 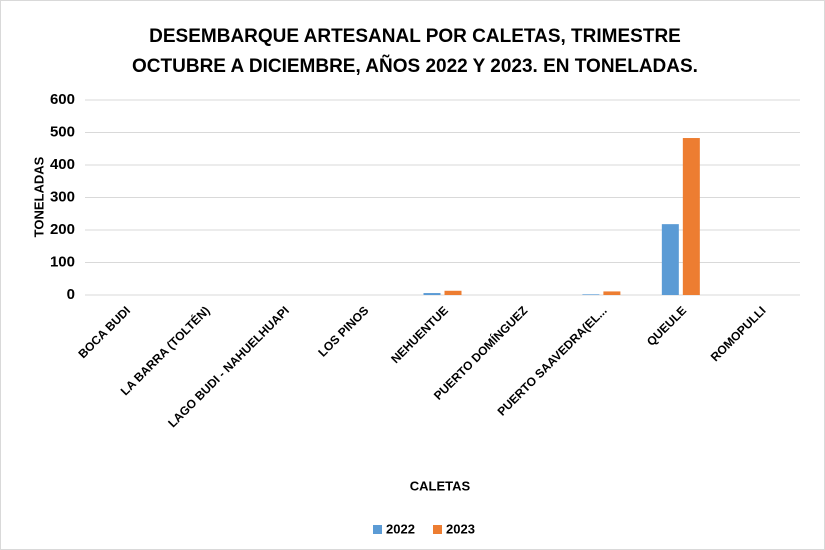 I want to click on y-tick-label: 300, so click(x=62, y=196).